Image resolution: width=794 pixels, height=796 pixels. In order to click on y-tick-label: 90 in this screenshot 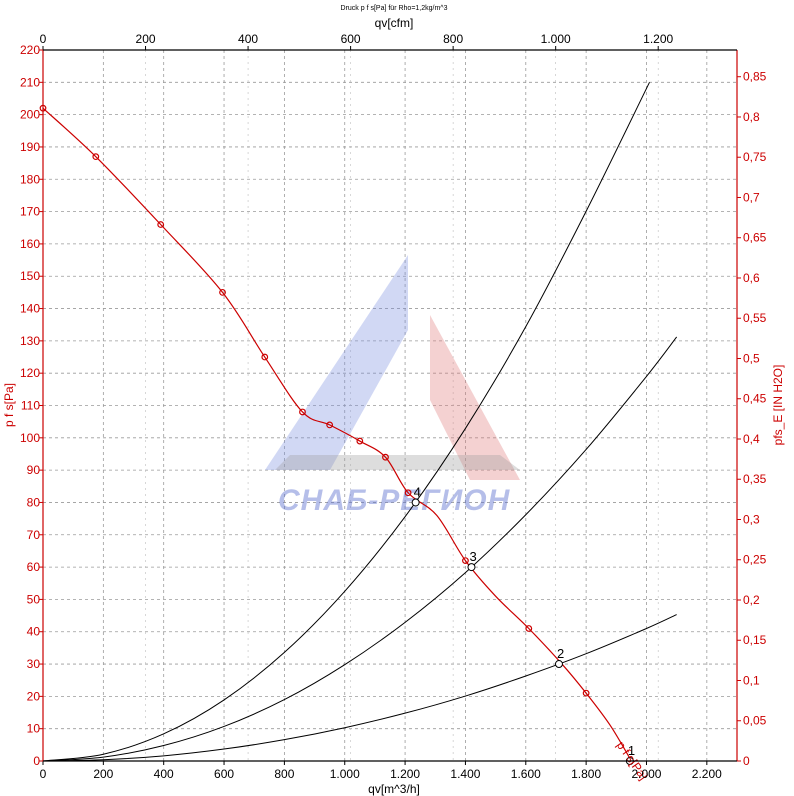, I will do `click(34, 470)`.